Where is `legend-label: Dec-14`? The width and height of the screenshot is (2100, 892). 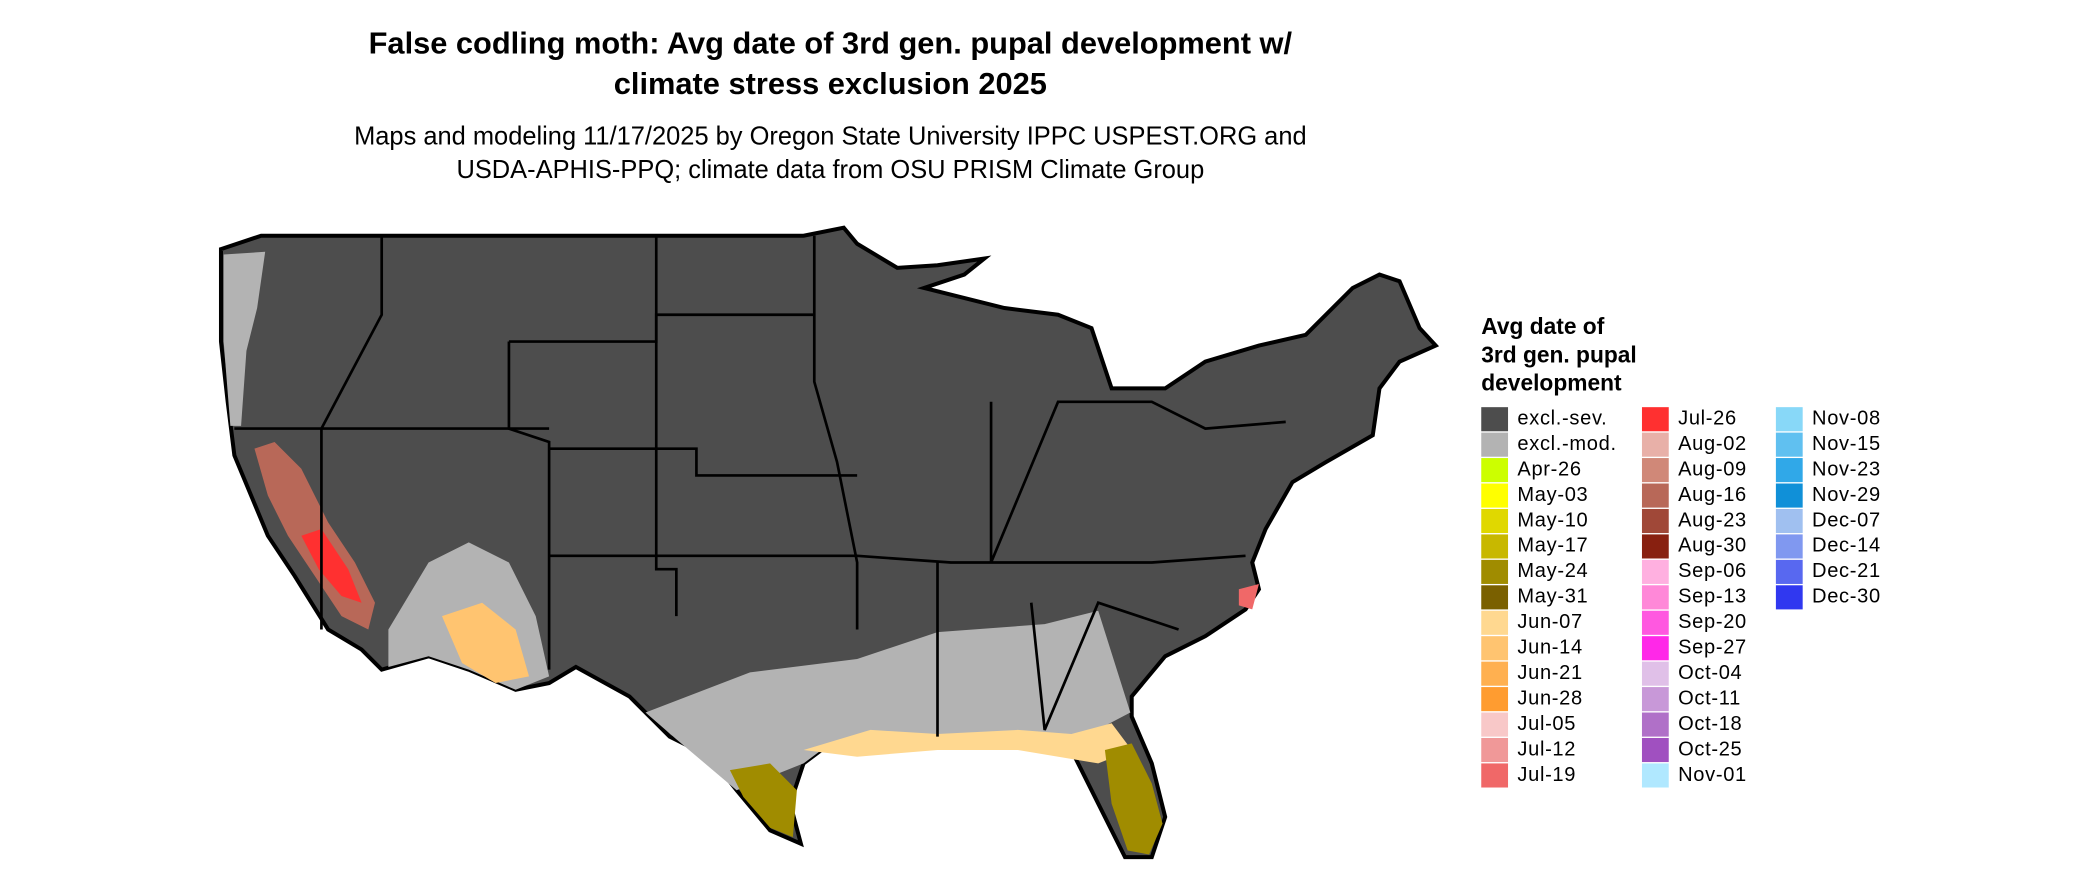
legend-label: Dec-14 is located at coordinates (1846, 546).